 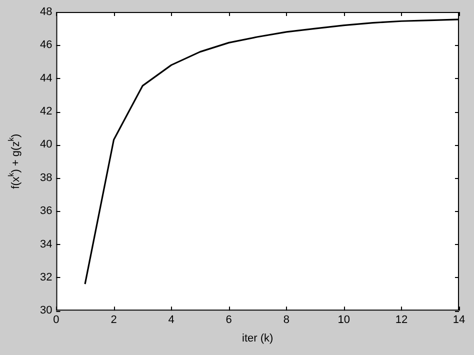 What do you see at coordinates (46, 112) in the screenshot?
I see `y-tick-label: 42` at bounding box center [46, 112].